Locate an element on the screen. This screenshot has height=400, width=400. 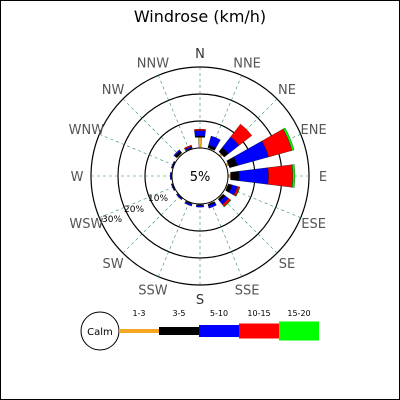
direction-label-ne: NE is located at coordinates (287, 90).